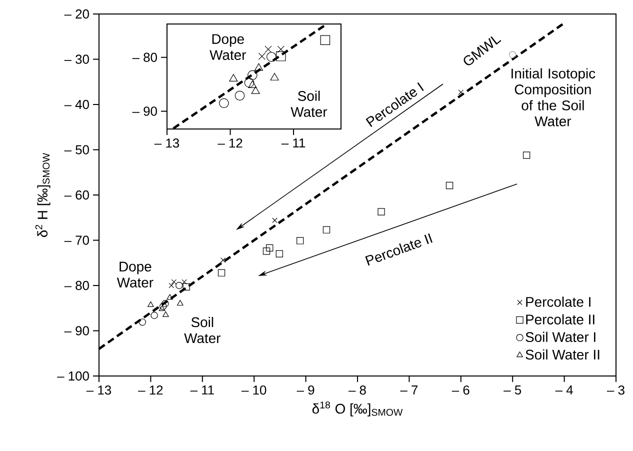 The width and height of the screenshot is (633, 451). I want to click on legend-label: Percolate II, so click(560, 319).